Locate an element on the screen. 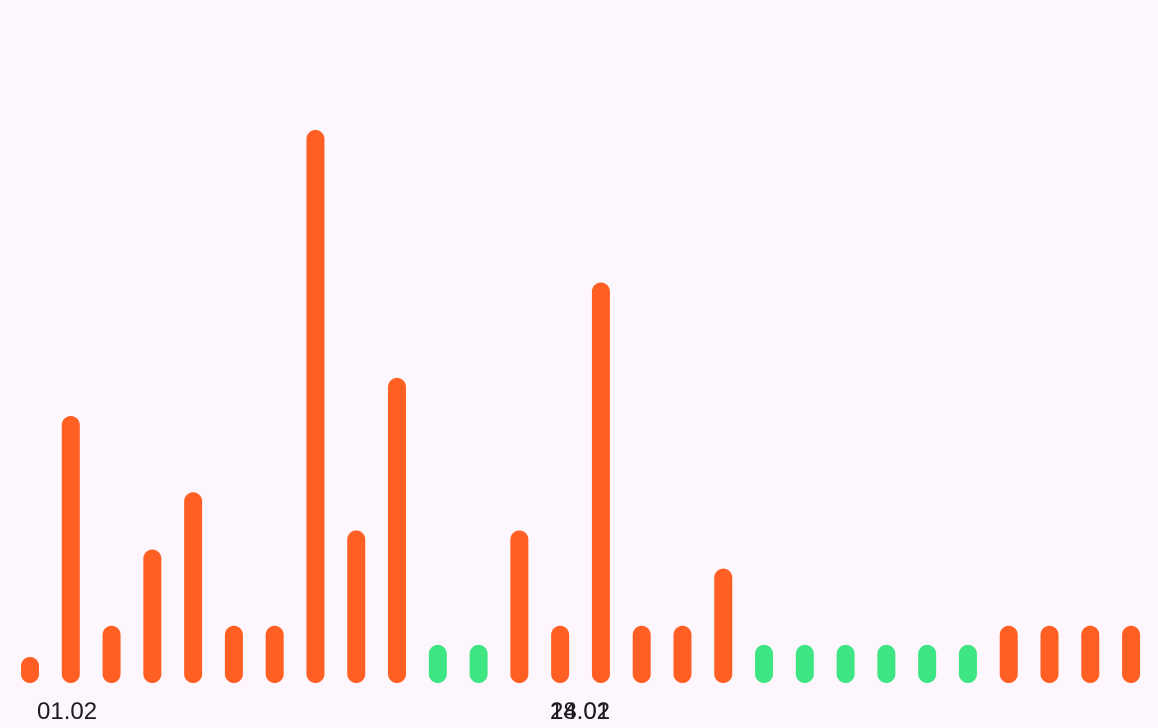 Image resolution: width=1158 pixels, height=728 pixels. x-tick-label: 28.02 is located at coordinates (580, 711).